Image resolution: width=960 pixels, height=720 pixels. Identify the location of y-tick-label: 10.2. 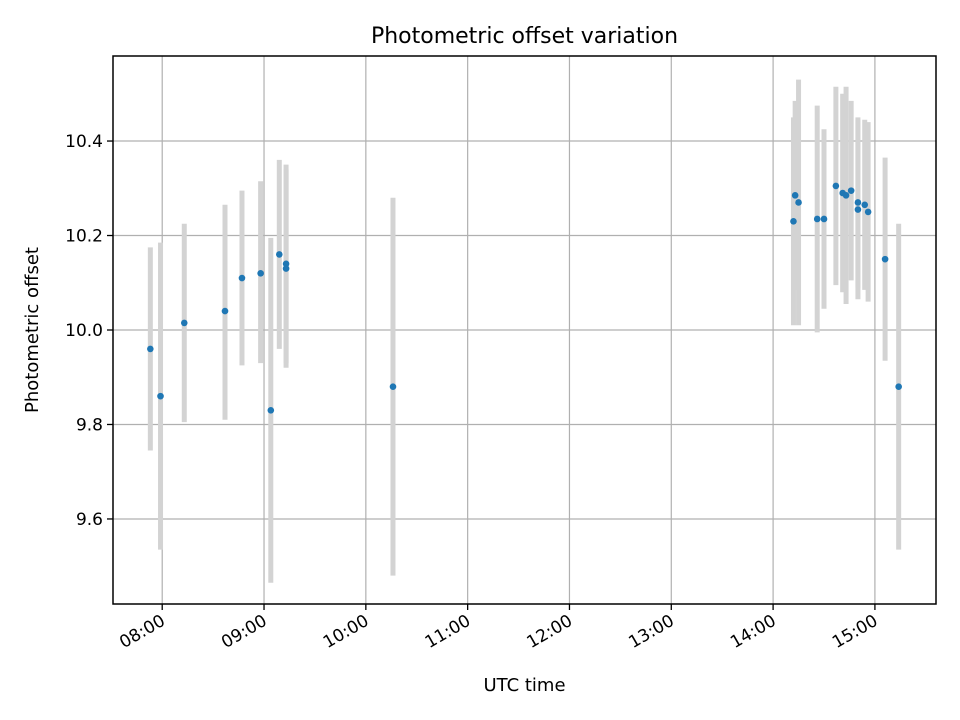
(84, 237).